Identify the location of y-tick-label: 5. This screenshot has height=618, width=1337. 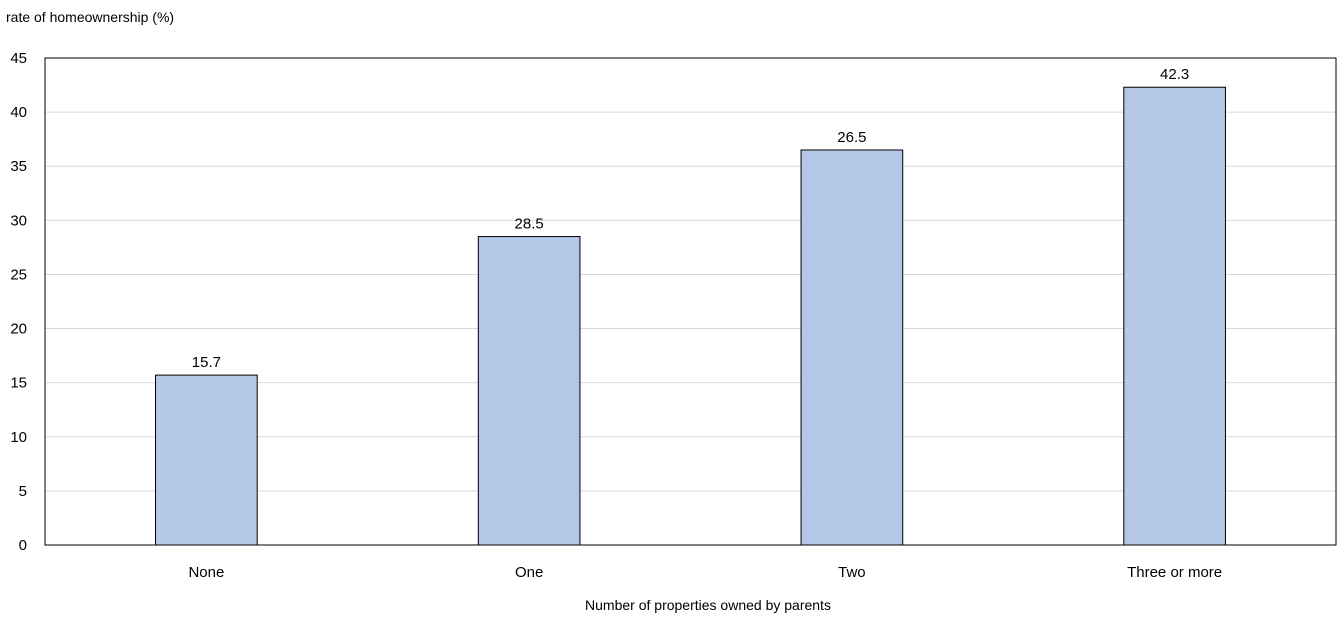
(23, 491).